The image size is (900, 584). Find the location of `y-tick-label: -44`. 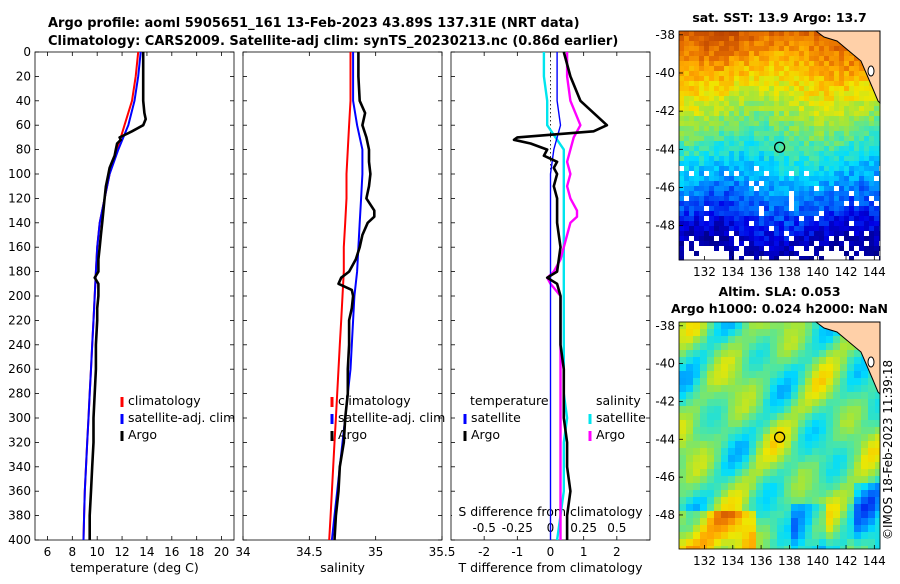

y-tick-label: -44 is located at coordinates (665, 149).